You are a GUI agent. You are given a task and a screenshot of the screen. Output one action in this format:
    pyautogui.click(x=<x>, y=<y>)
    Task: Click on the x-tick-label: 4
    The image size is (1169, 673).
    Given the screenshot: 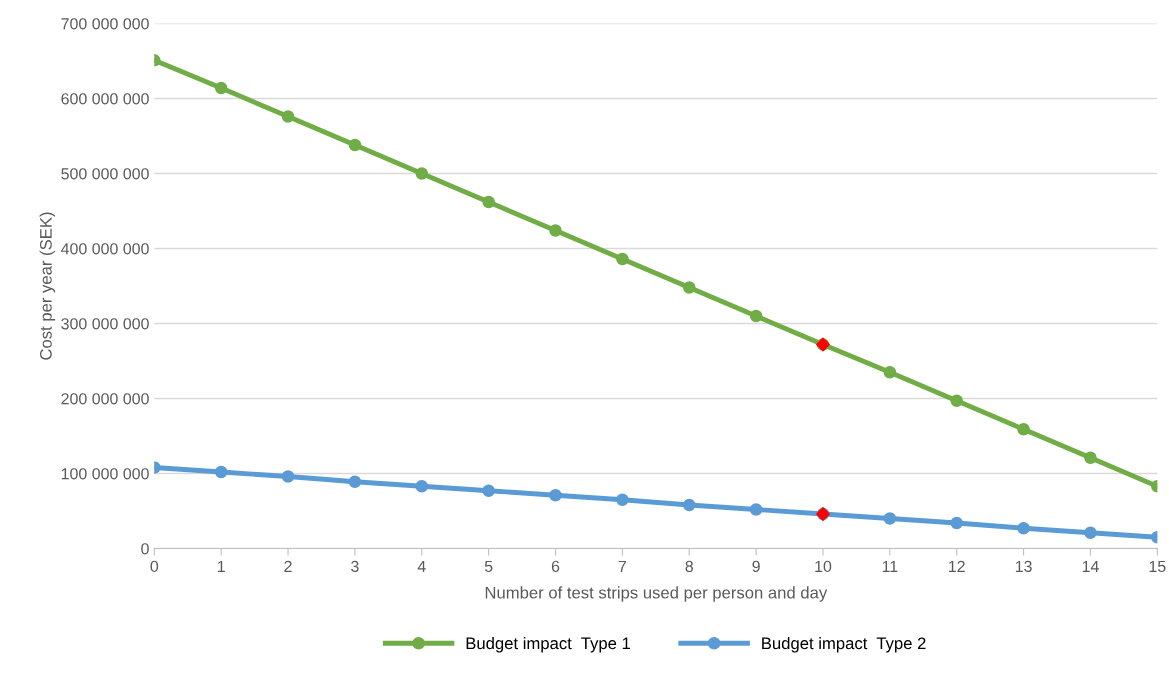 What is the action you would take?
    pyautogui.click(x=421, y=566)
    